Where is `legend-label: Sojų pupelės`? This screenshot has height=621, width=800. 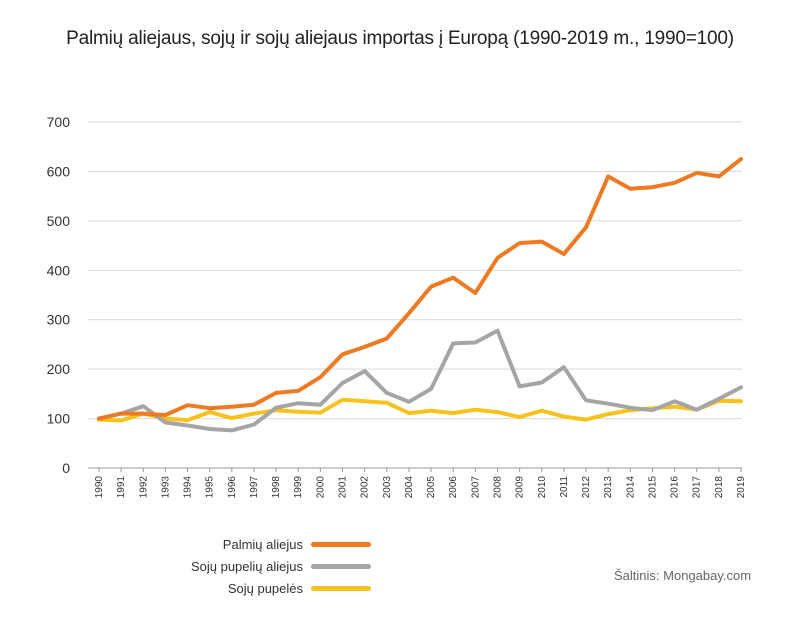 legend-label: Sojų pupelės is located at coordinates (265, 588).